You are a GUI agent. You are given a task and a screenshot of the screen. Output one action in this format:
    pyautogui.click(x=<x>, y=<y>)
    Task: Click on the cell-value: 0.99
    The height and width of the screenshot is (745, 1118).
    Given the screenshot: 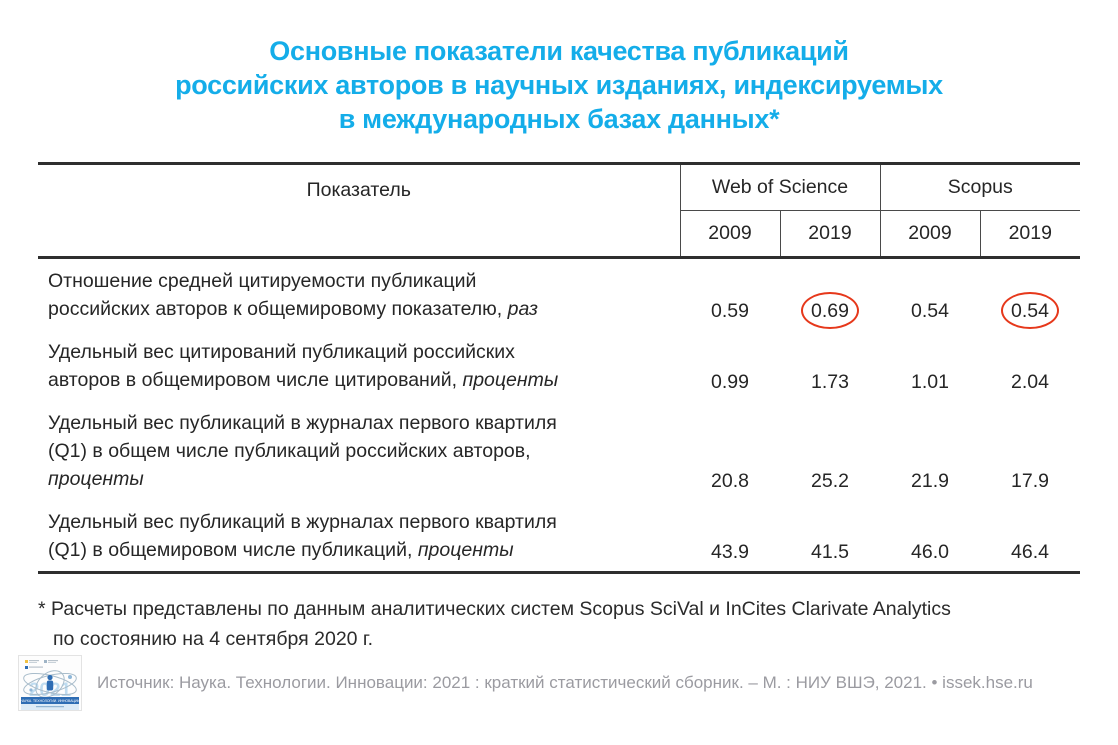 What is the action you would take?
    pyautogui.click(x=730, y=382)
    